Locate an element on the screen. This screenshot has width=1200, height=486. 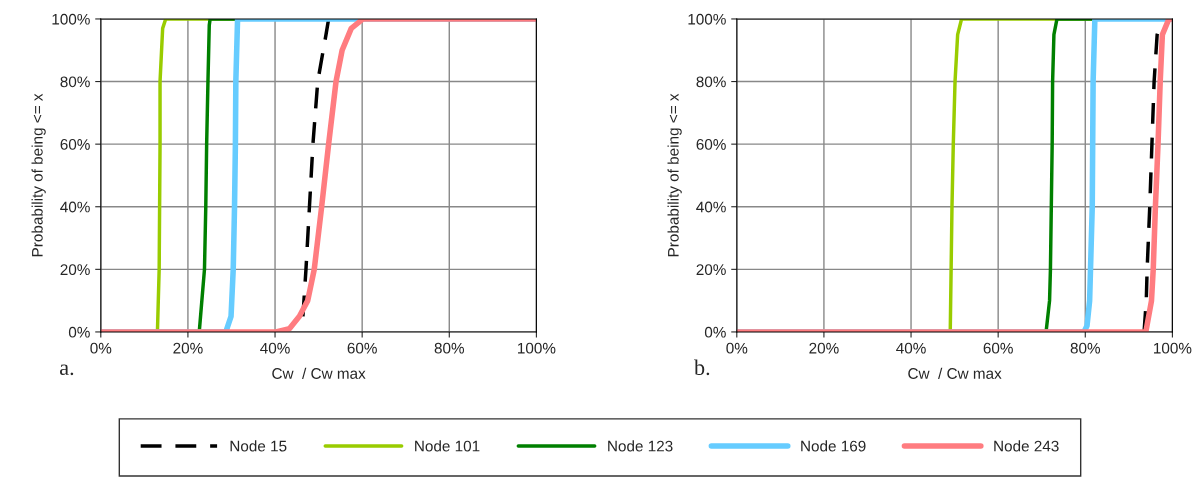
legend-label: Node 169 is located at coordinates (833, 446).